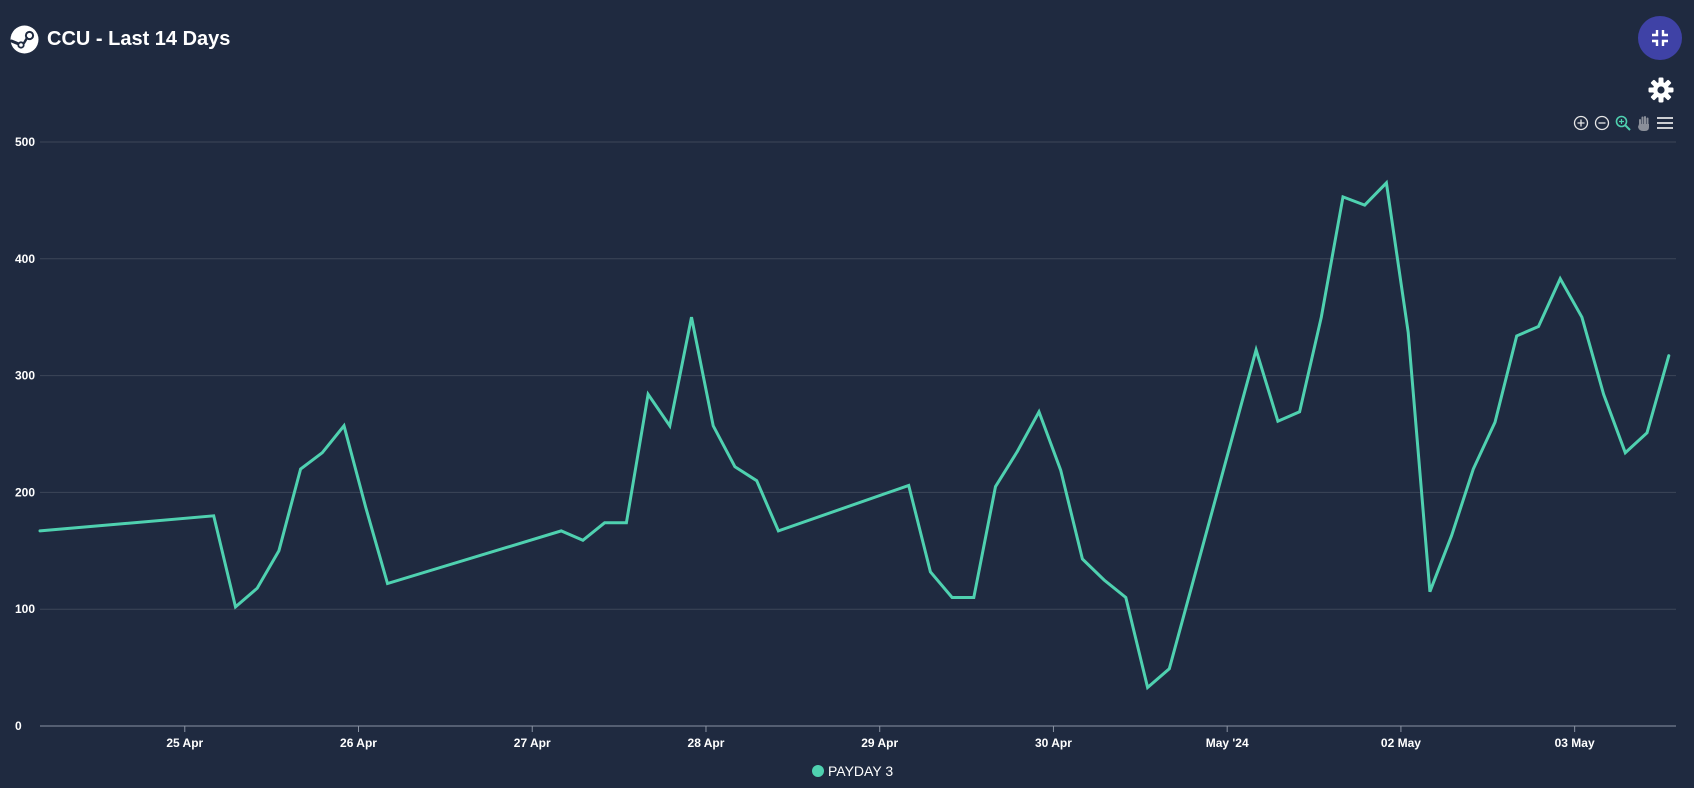  I want to click on gear-icon, so click(1661, 90).